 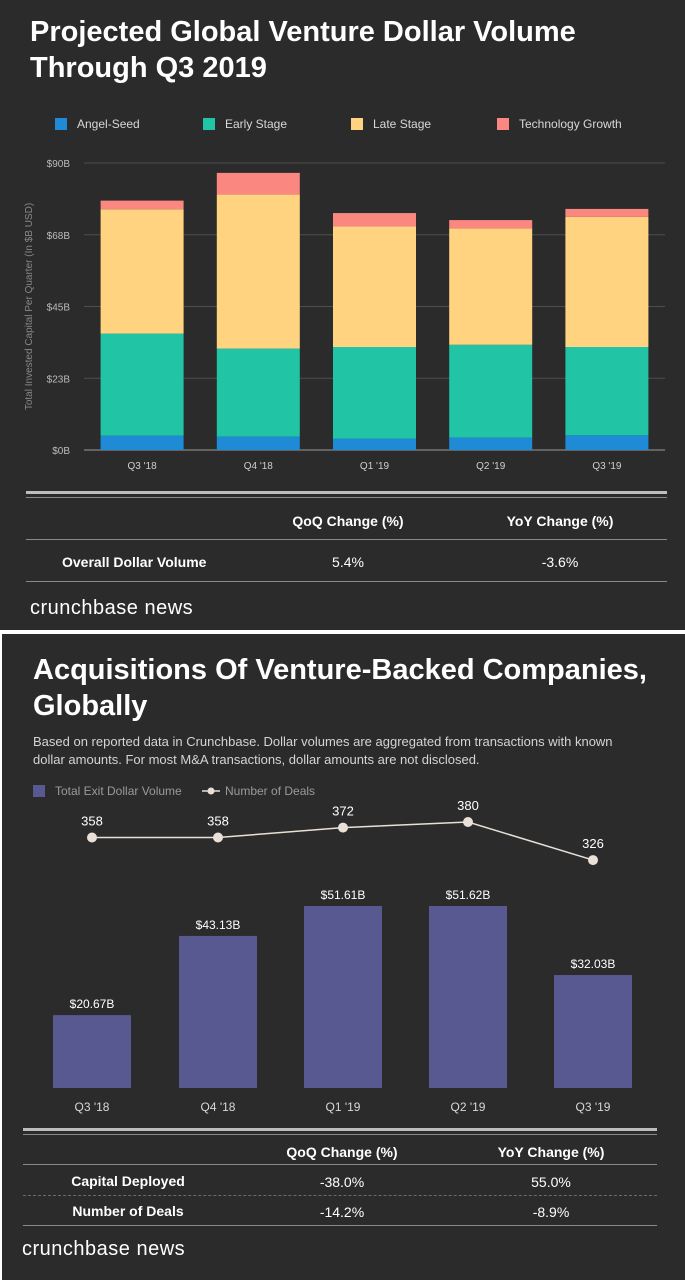 What do you see at coordinates (303, 32) in the screenshot?
I see `chart1-title-line1: Projected Global Venture Dollar Volume` at bounding box center [303, 32].